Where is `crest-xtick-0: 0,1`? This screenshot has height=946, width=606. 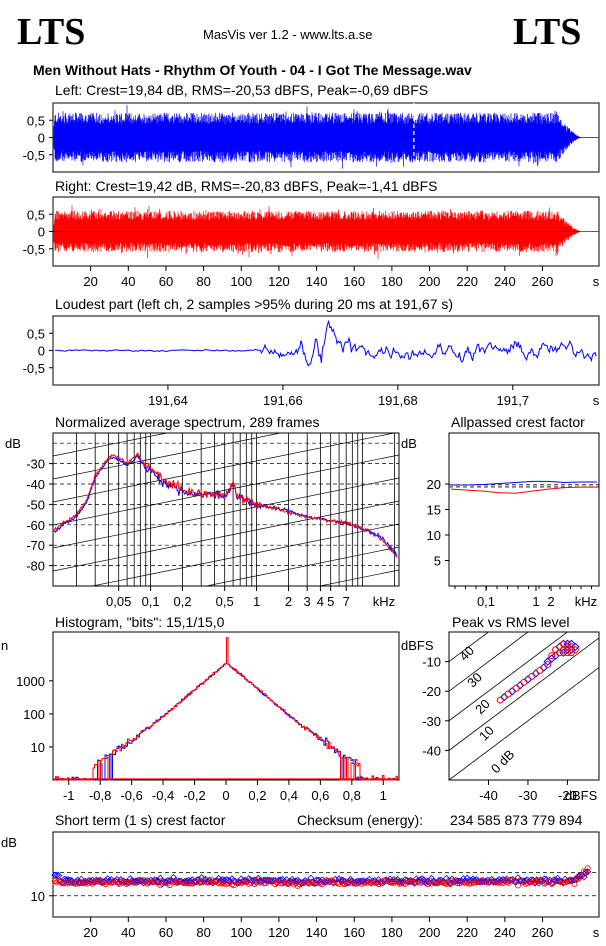 crest-xtick-0: 0,1 is located at coordinates (486, 601).